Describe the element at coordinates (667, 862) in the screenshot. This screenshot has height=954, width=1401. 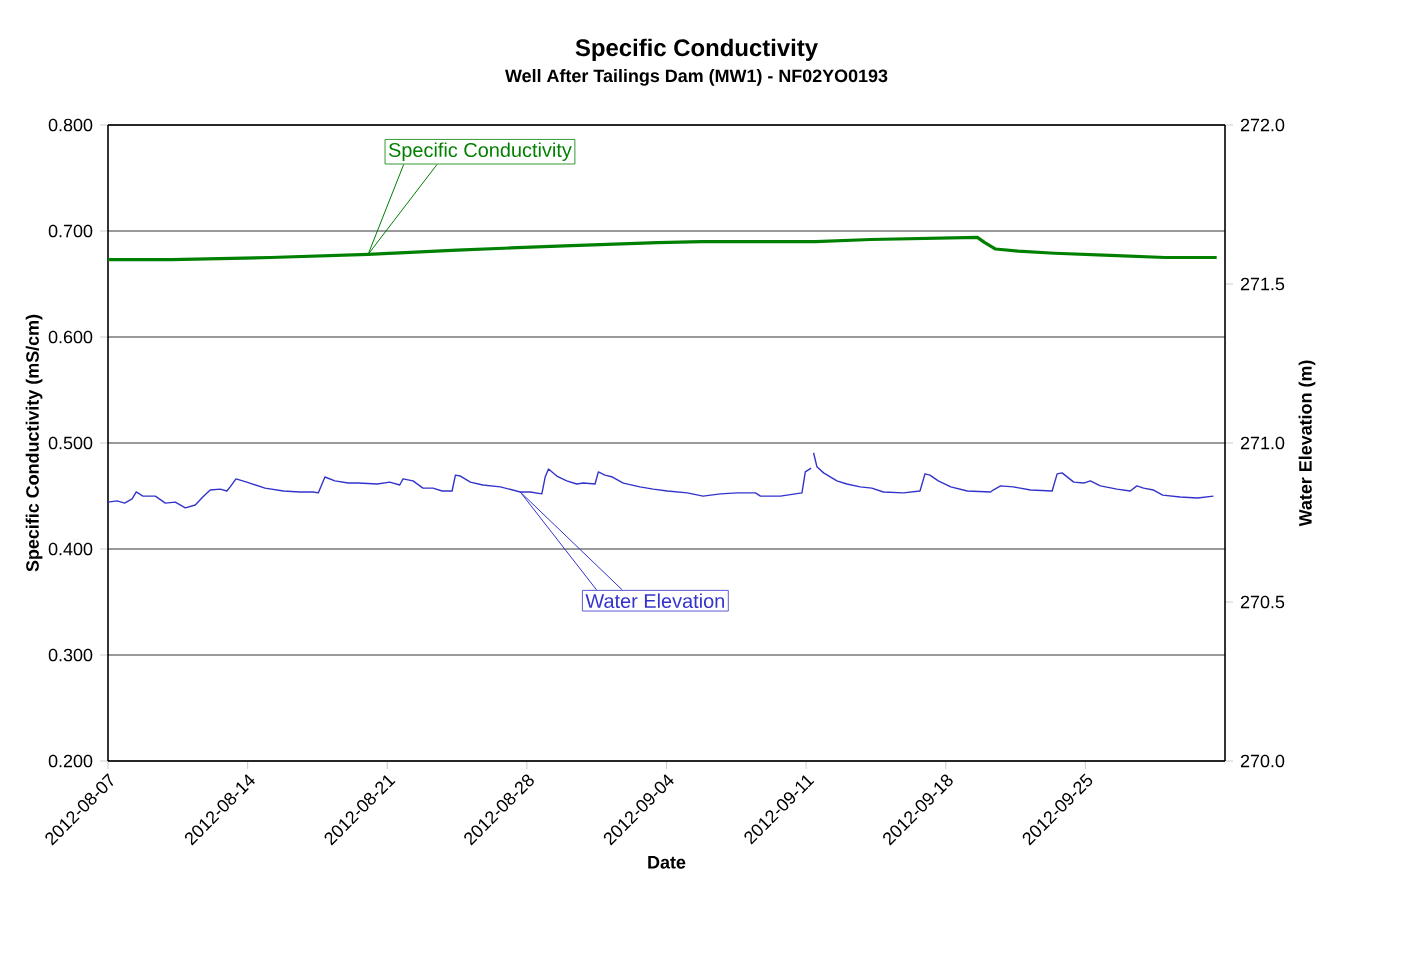
I see `x-axis-title: Date` at that location.